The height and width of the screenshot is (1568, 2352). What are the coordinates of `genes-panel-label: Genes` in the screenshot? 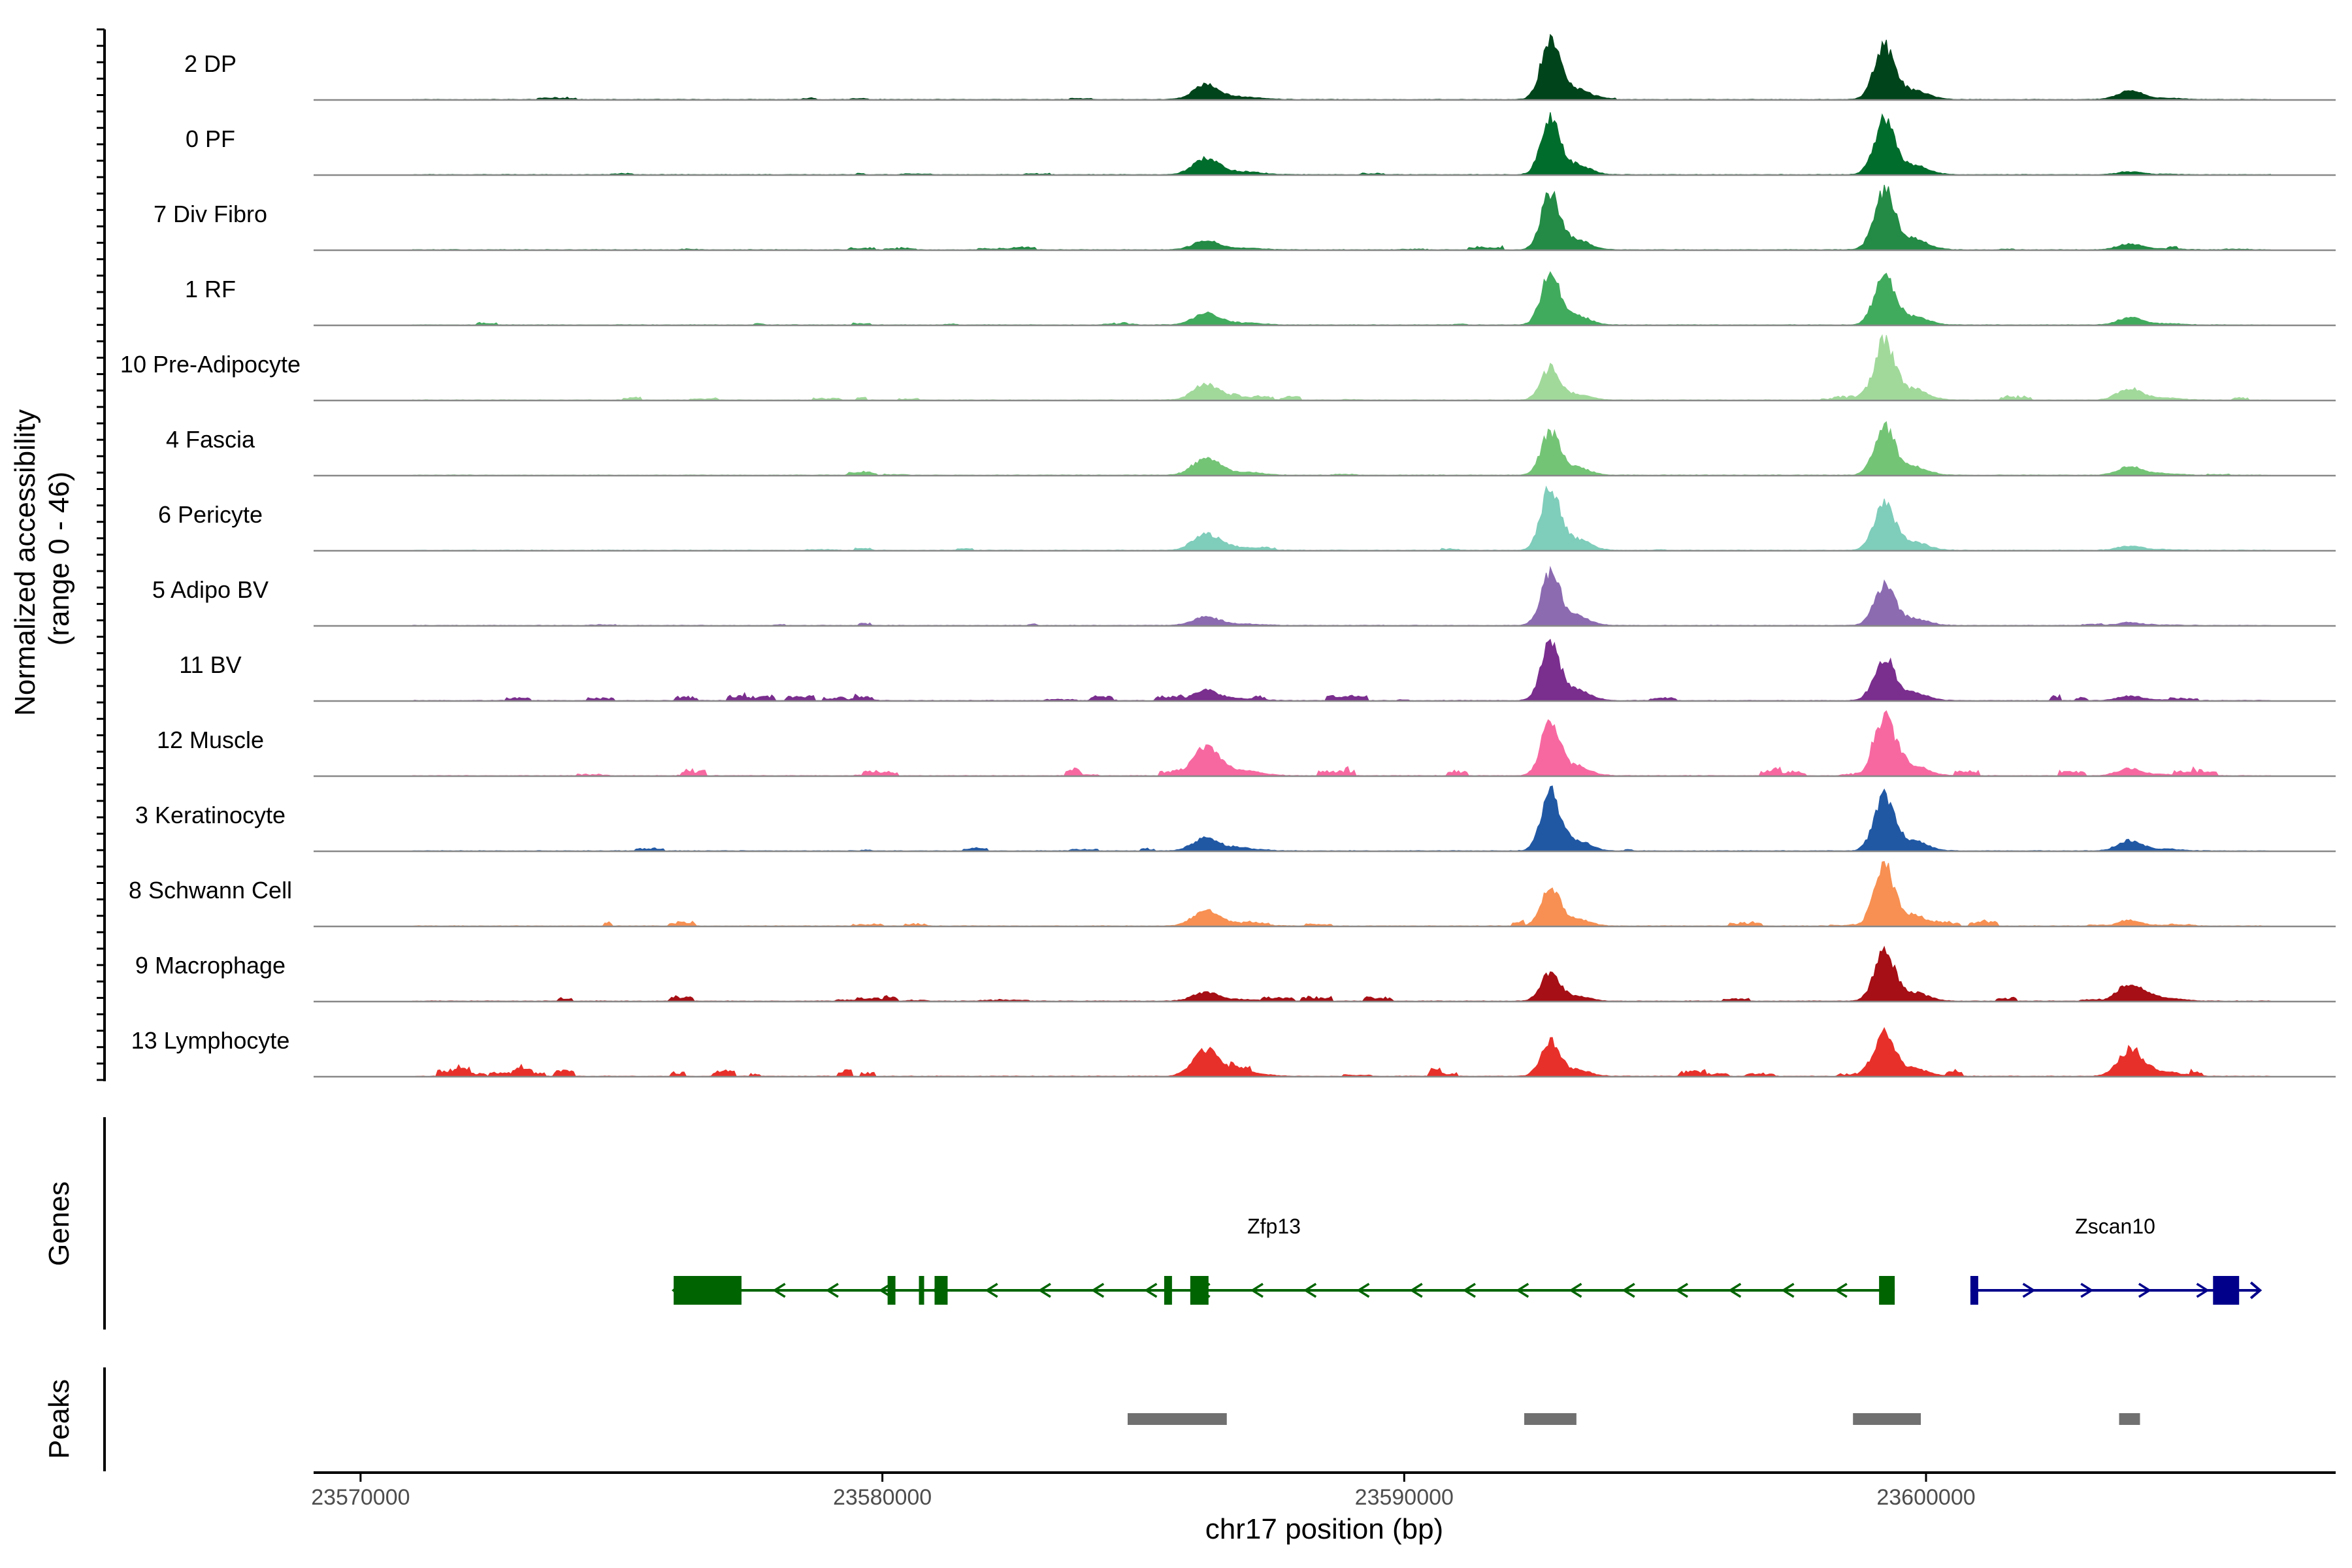 It's located at (59, 1223).